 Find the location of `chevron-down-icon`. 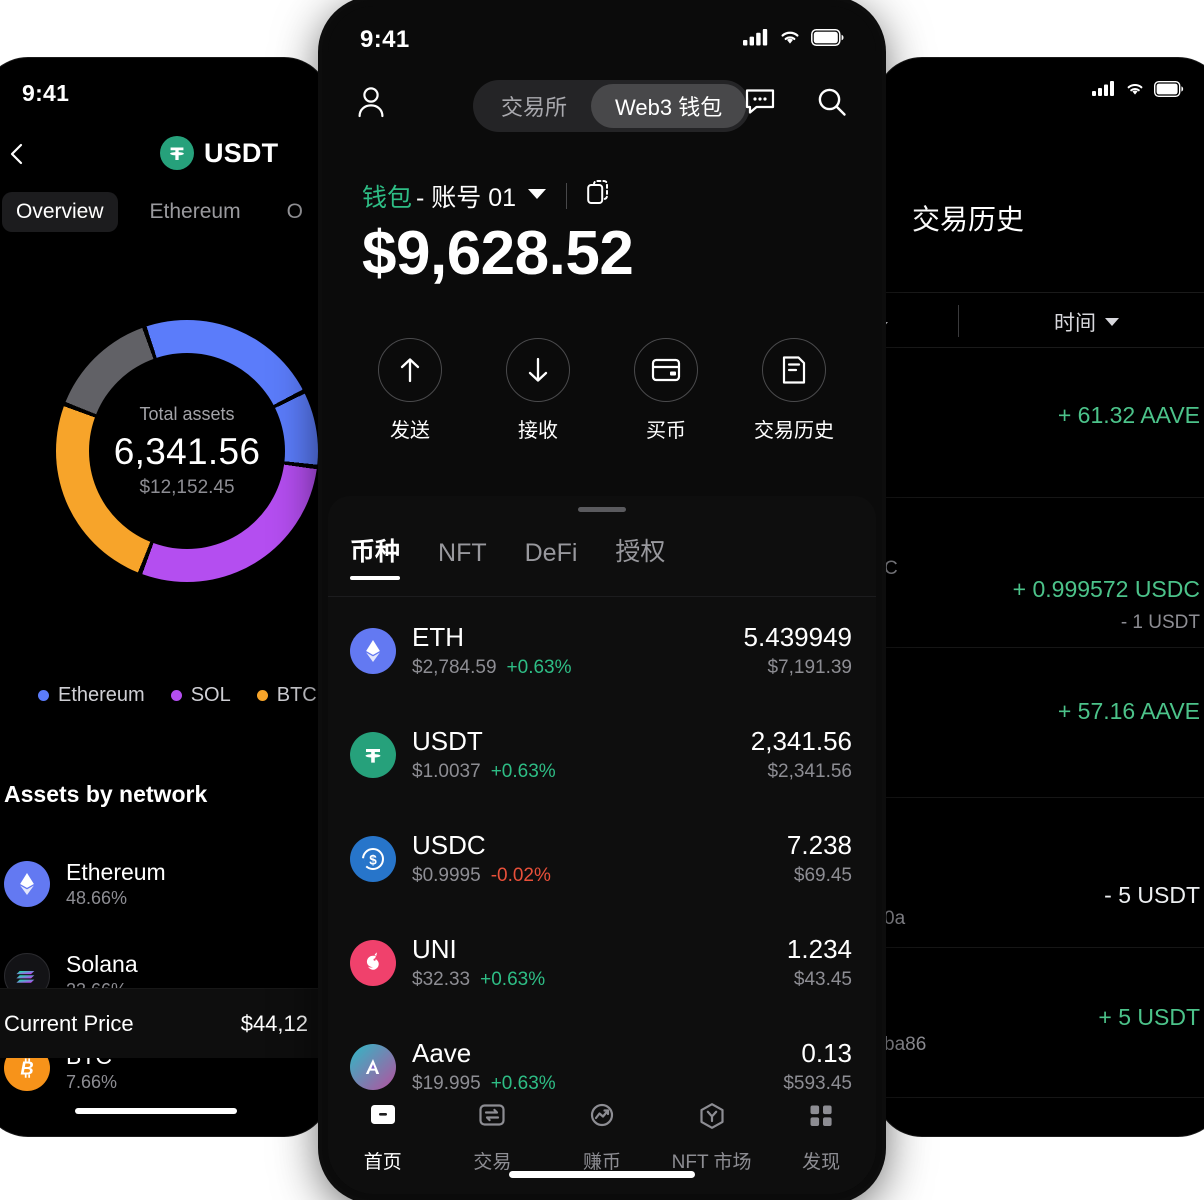

chevron-down-icon is located at coordinates (537, 196).